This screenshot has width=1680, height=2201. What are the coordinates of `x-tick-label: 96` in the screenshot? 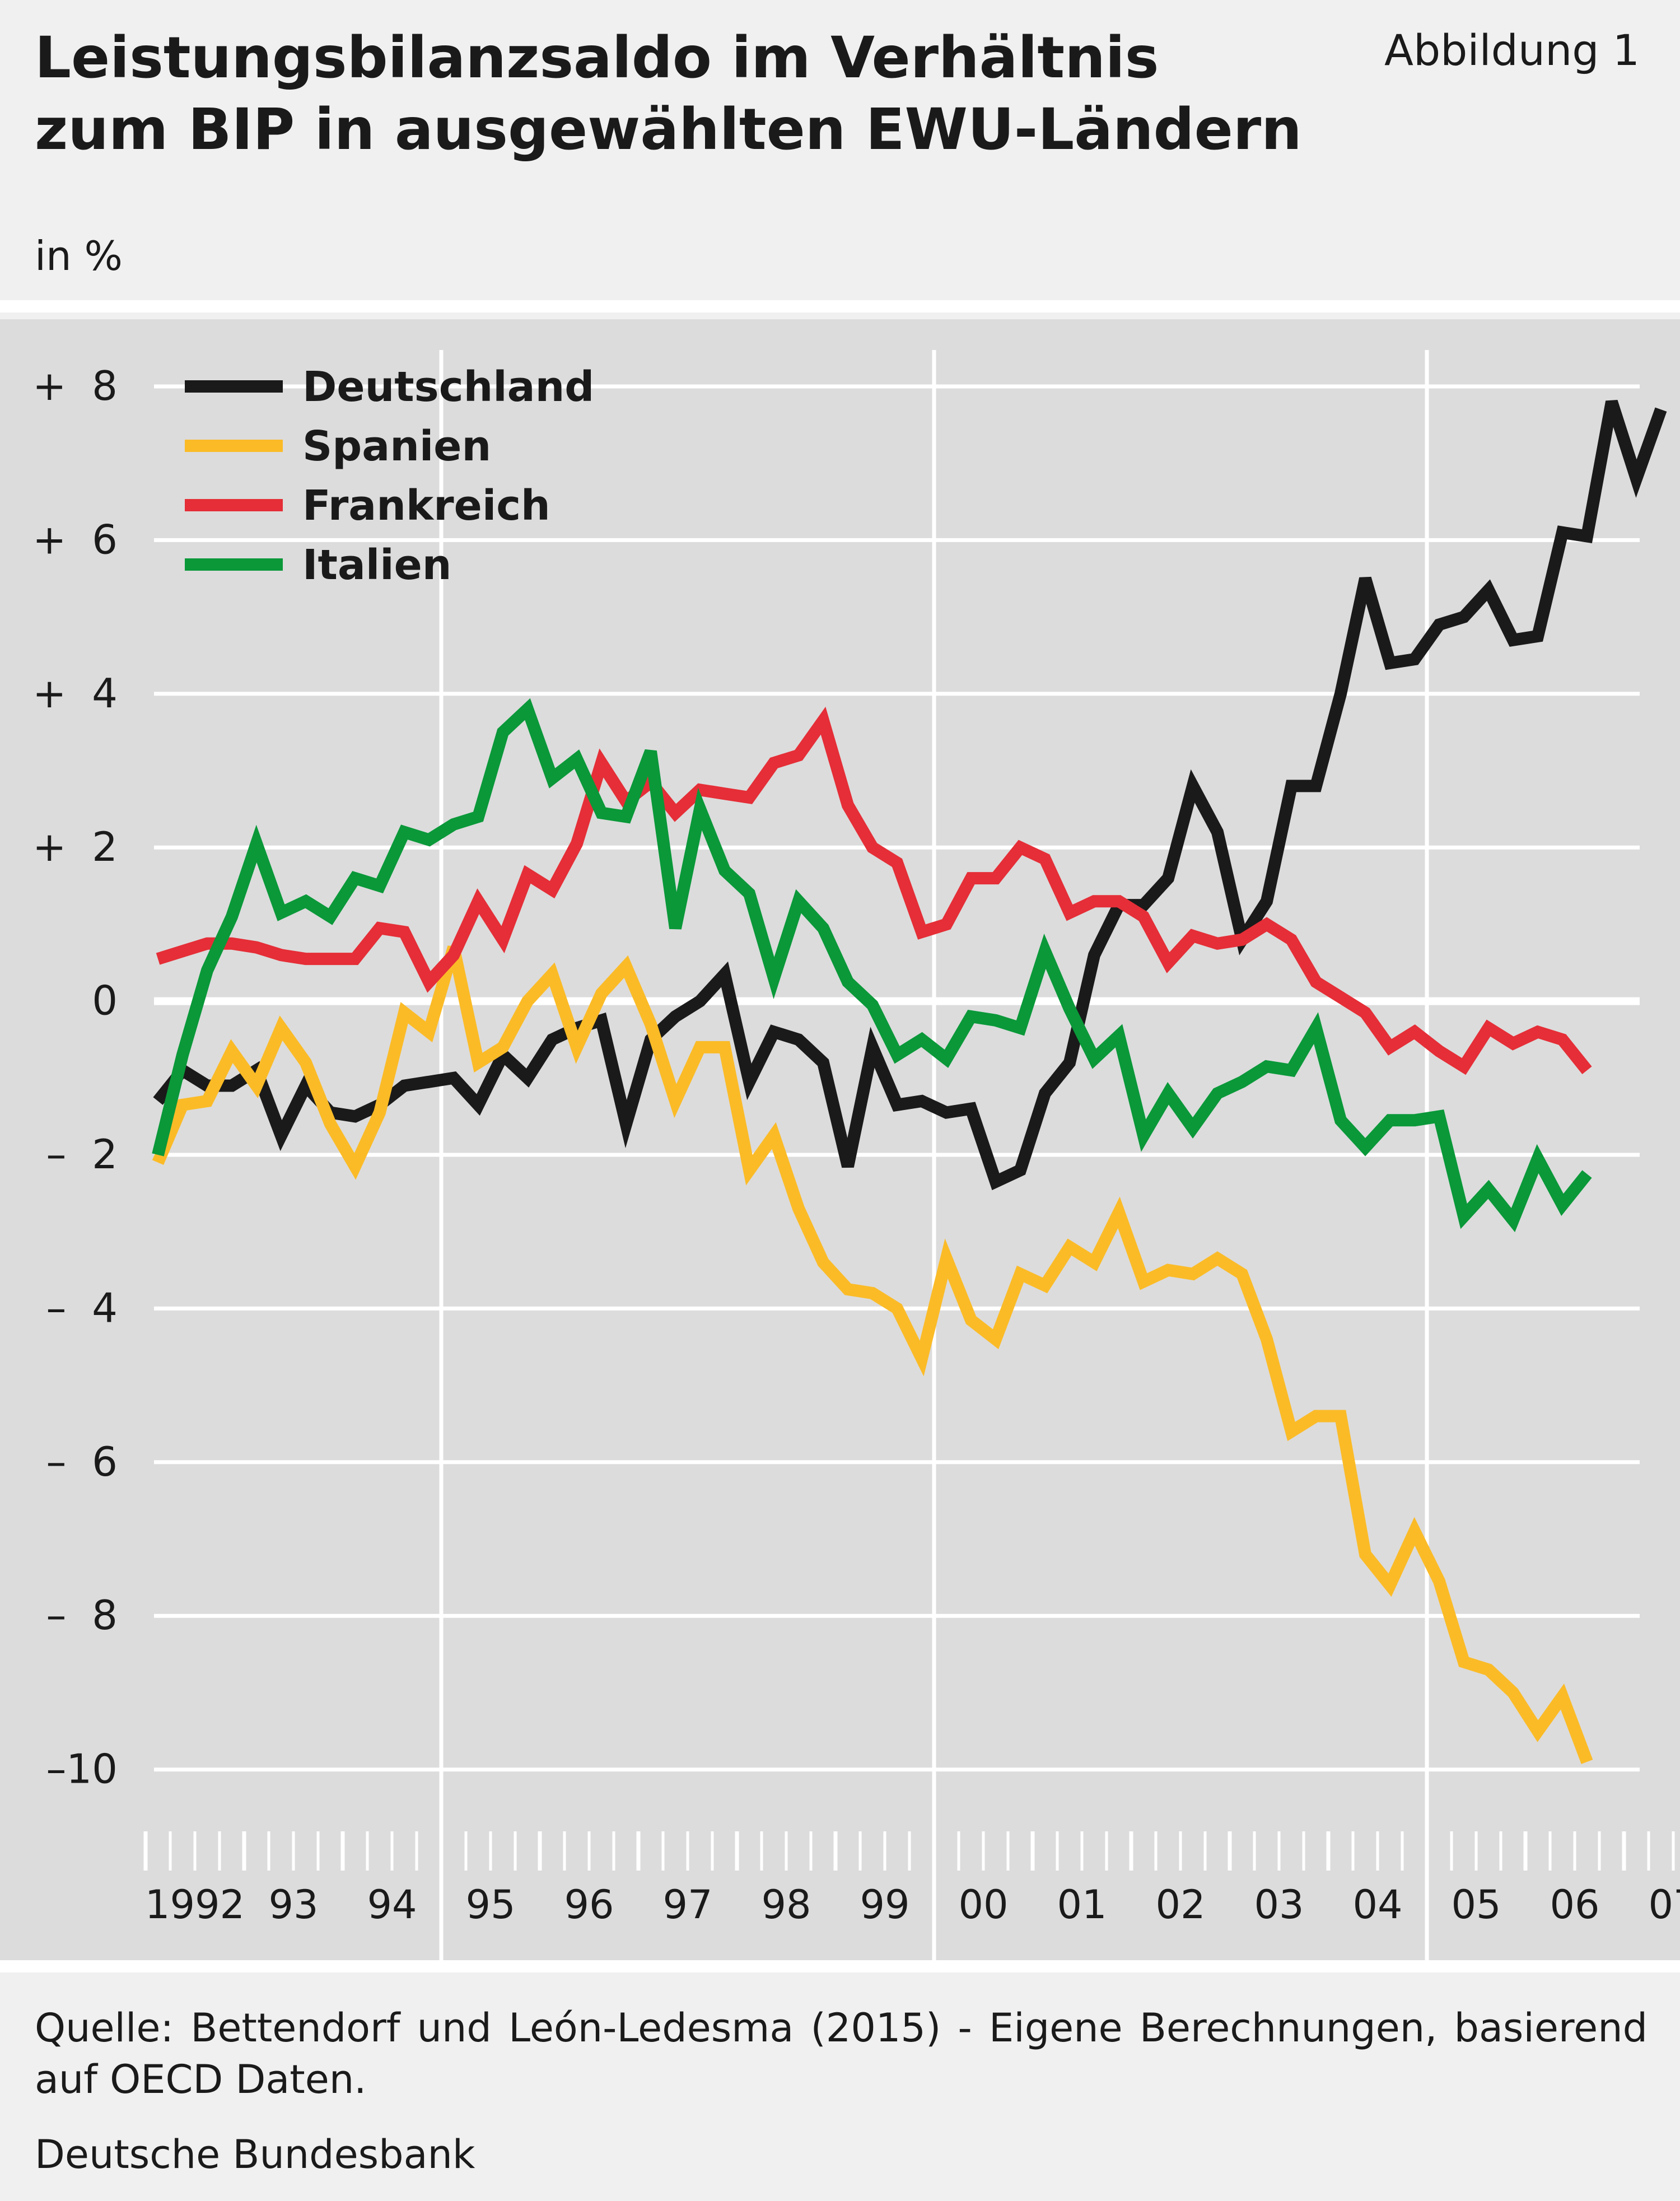 It's located at (589, 1905).